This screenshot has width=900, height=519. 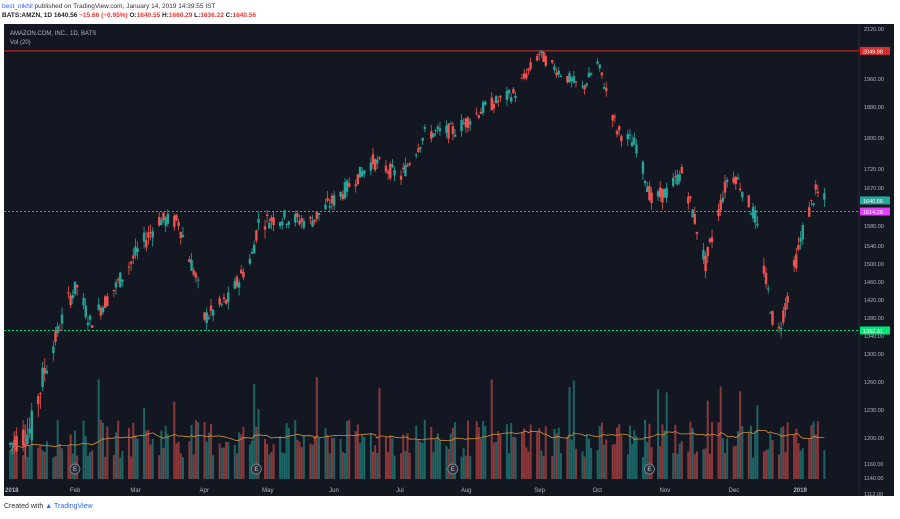 What do you see at coordinates (873, 465) in the screenshot?
I see `y-tick-label: 1160.00` at bounding box center [873, 465].